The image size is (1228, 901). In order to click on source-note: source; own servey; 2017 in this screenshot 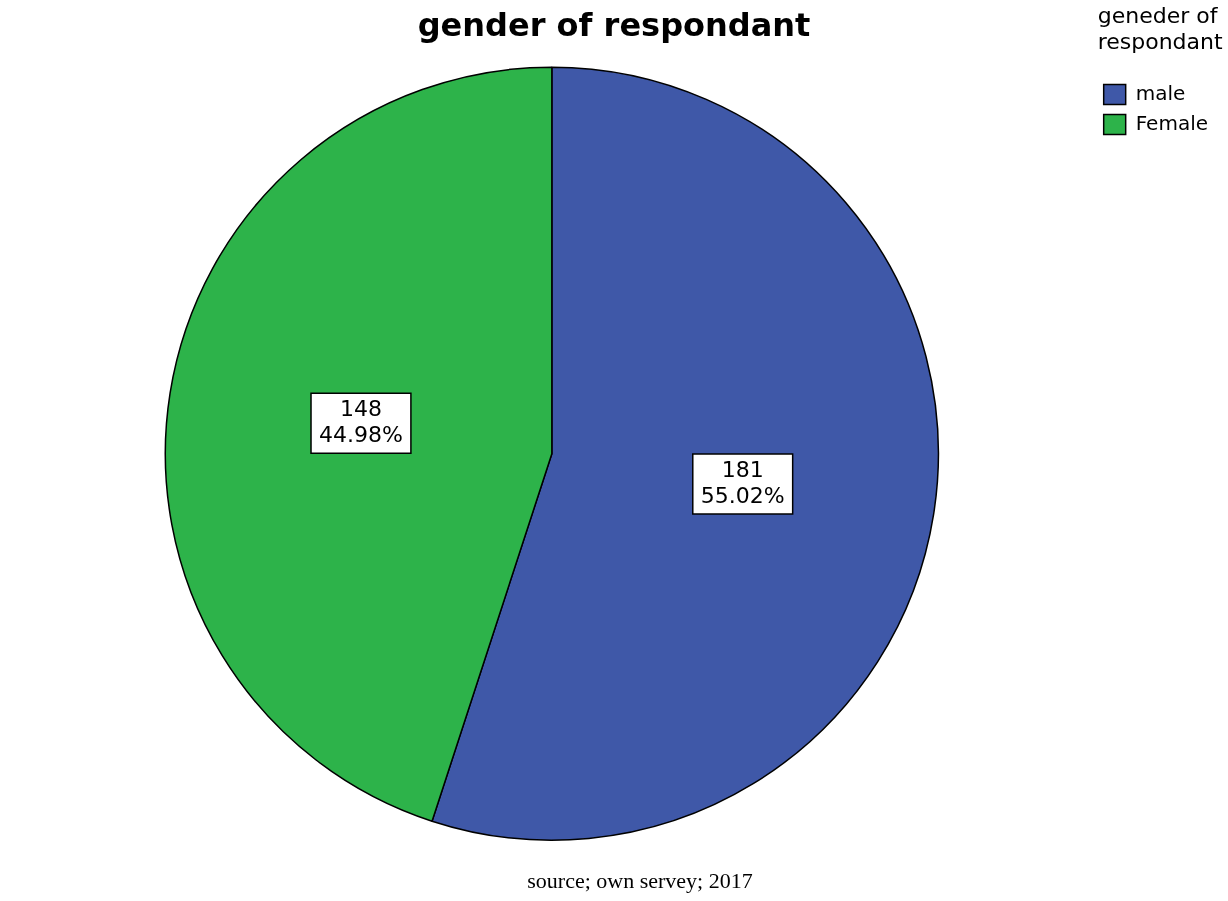, I will do `click(640, 880)`.